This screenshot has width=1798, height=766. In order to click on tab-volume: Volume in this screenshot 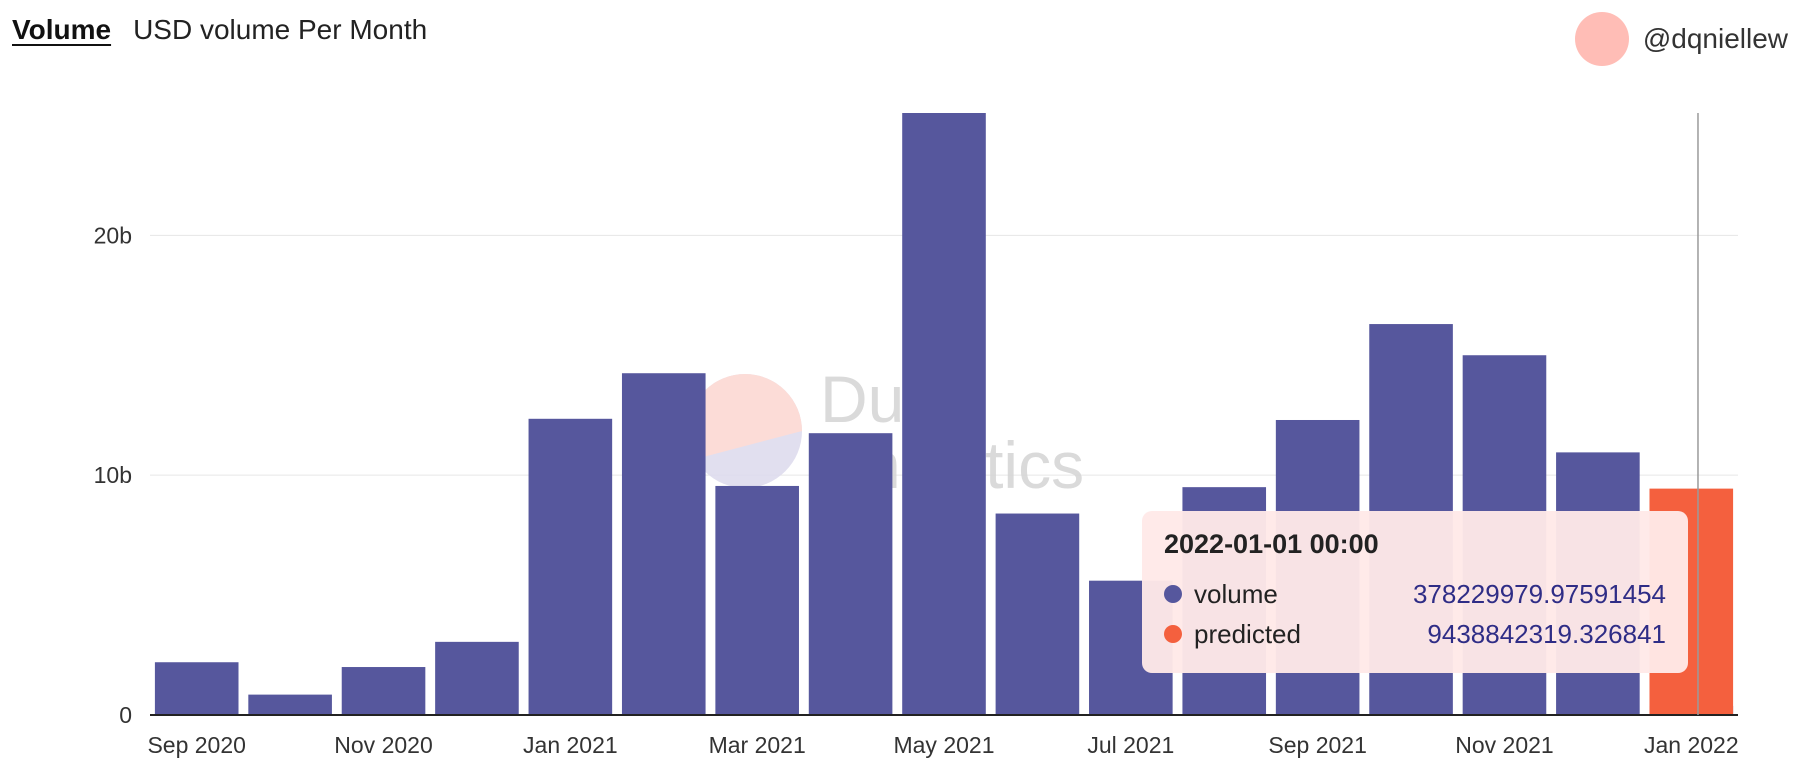, I will do `click(62, 29)`.